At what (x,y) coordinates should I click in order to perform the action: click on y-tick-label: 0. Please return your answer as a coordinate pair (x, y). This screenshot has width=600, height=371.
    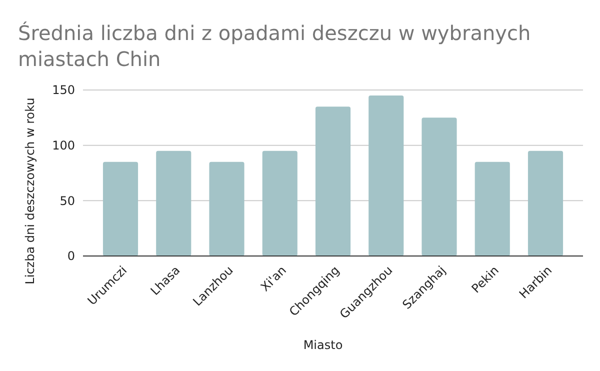
    Looking at the image, I should click on (71, 256).